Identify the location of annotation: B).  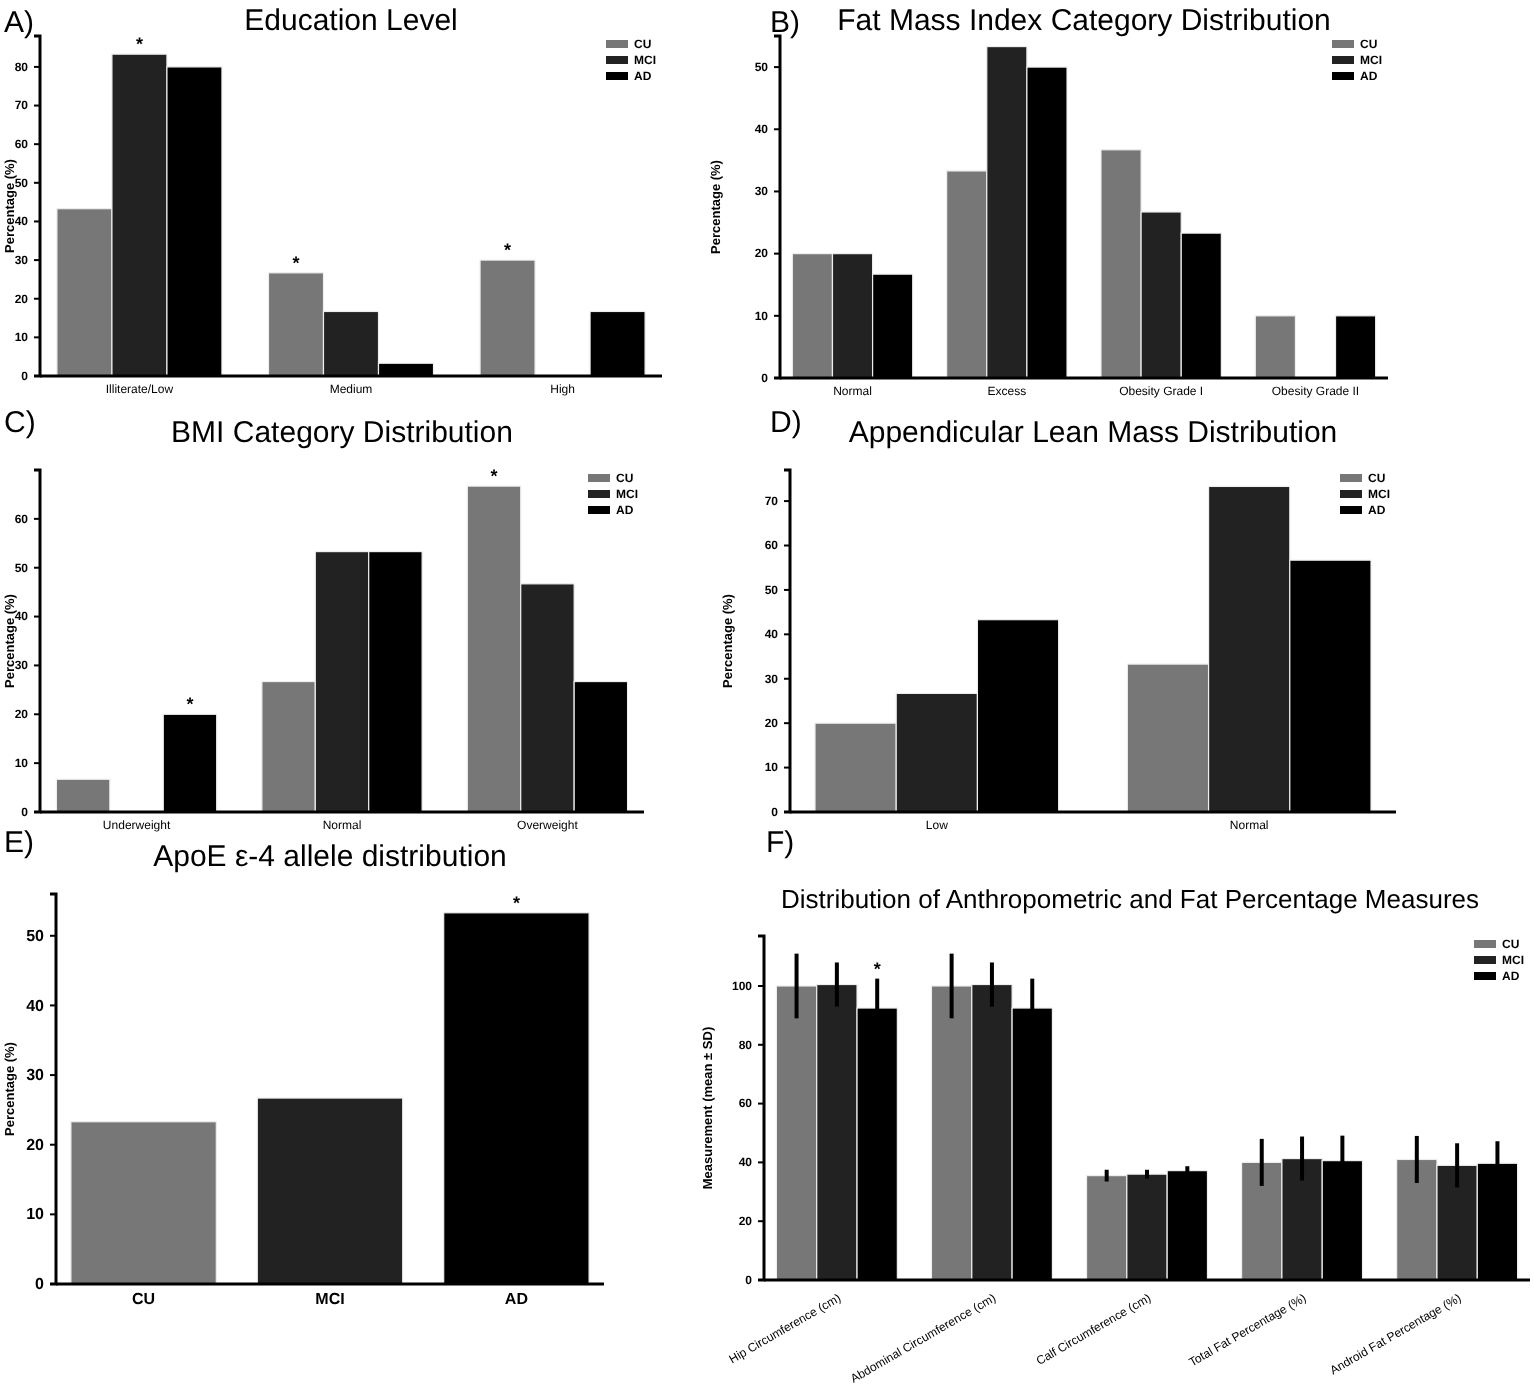
(785, 23).